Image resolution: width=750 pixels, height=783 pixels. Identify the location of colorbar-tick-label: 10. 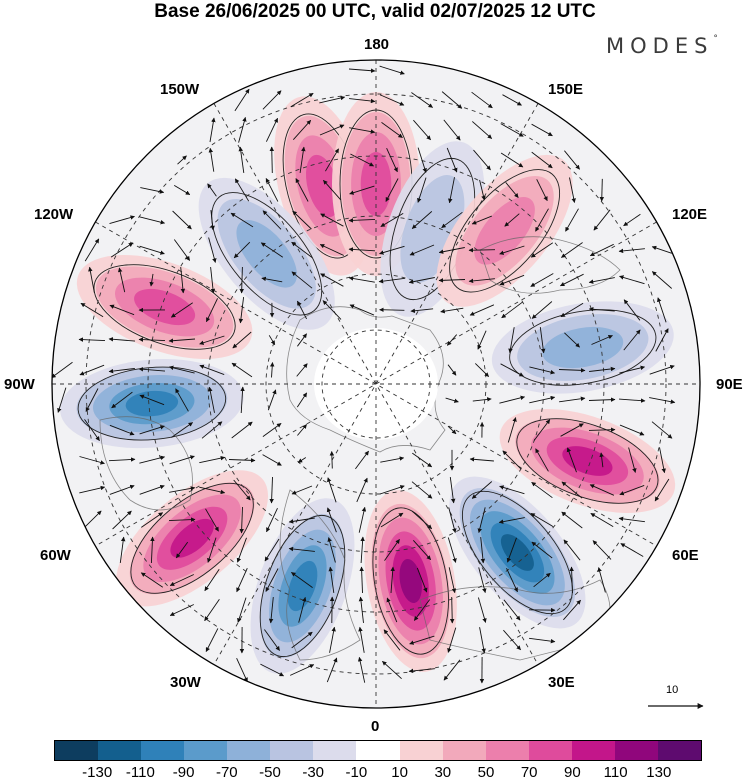
(399, 772).